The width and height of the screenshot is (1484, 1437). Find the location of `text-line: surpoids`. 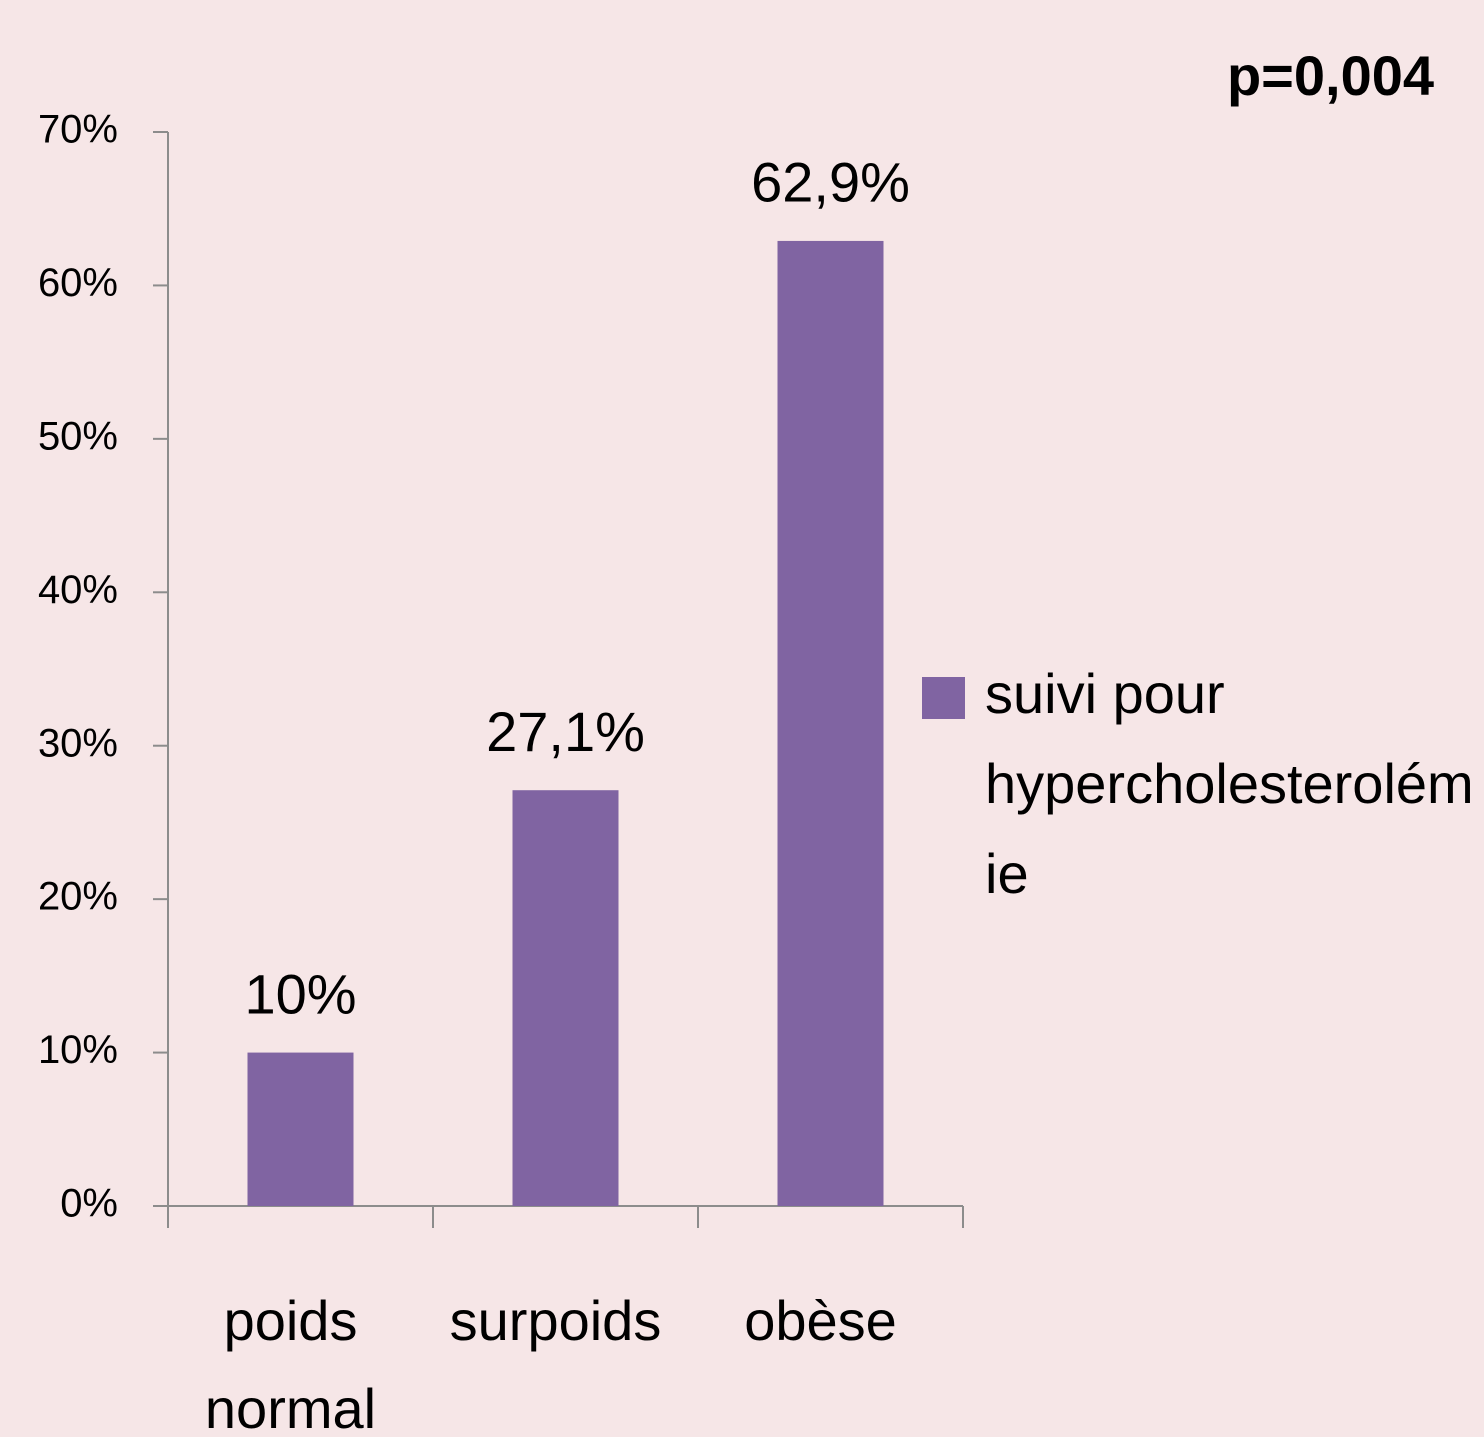

text-line: surpoids is located at coordinates (556, 1320).